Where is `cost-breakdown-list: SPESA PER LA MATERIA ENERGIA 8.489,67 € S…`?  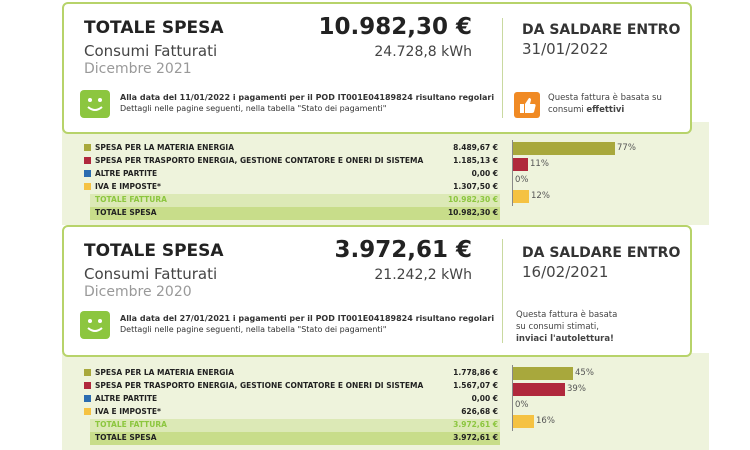
cost-breakdown-list: SPESA PER LA MATERIA ENERGIA 8.489,67 € S… is located at coordinates (292, 181).